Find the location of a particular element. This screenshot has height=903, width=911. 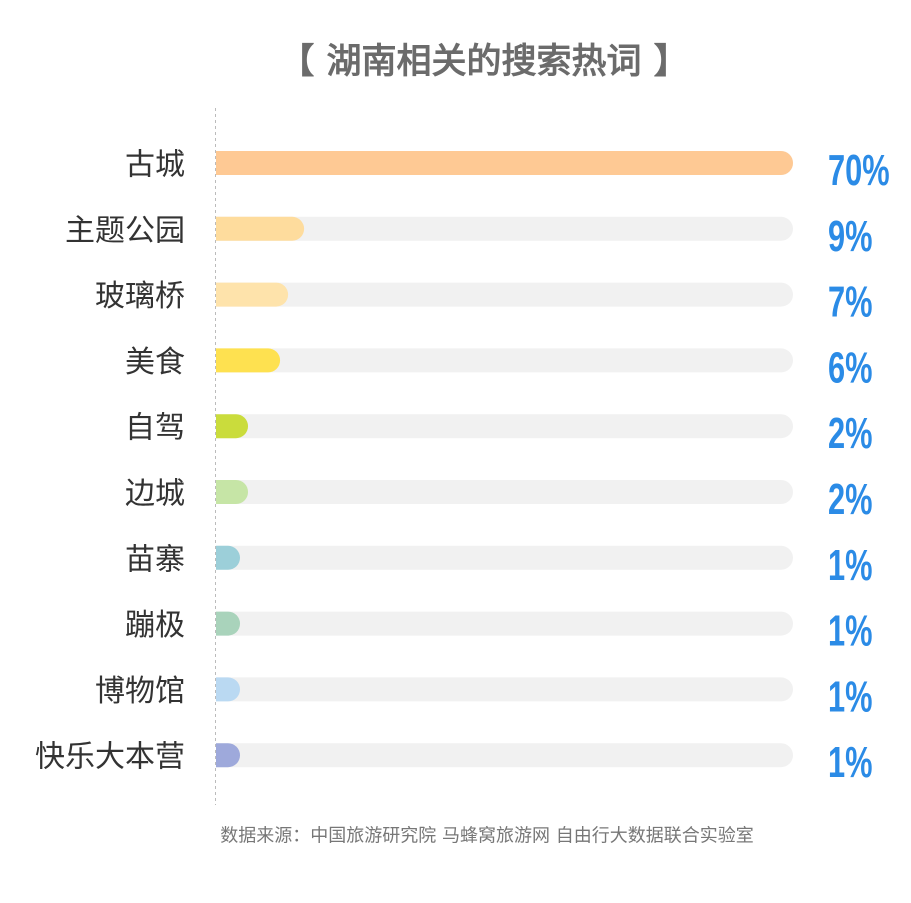

category-label: 古城 is located at coordinates (155, 165).